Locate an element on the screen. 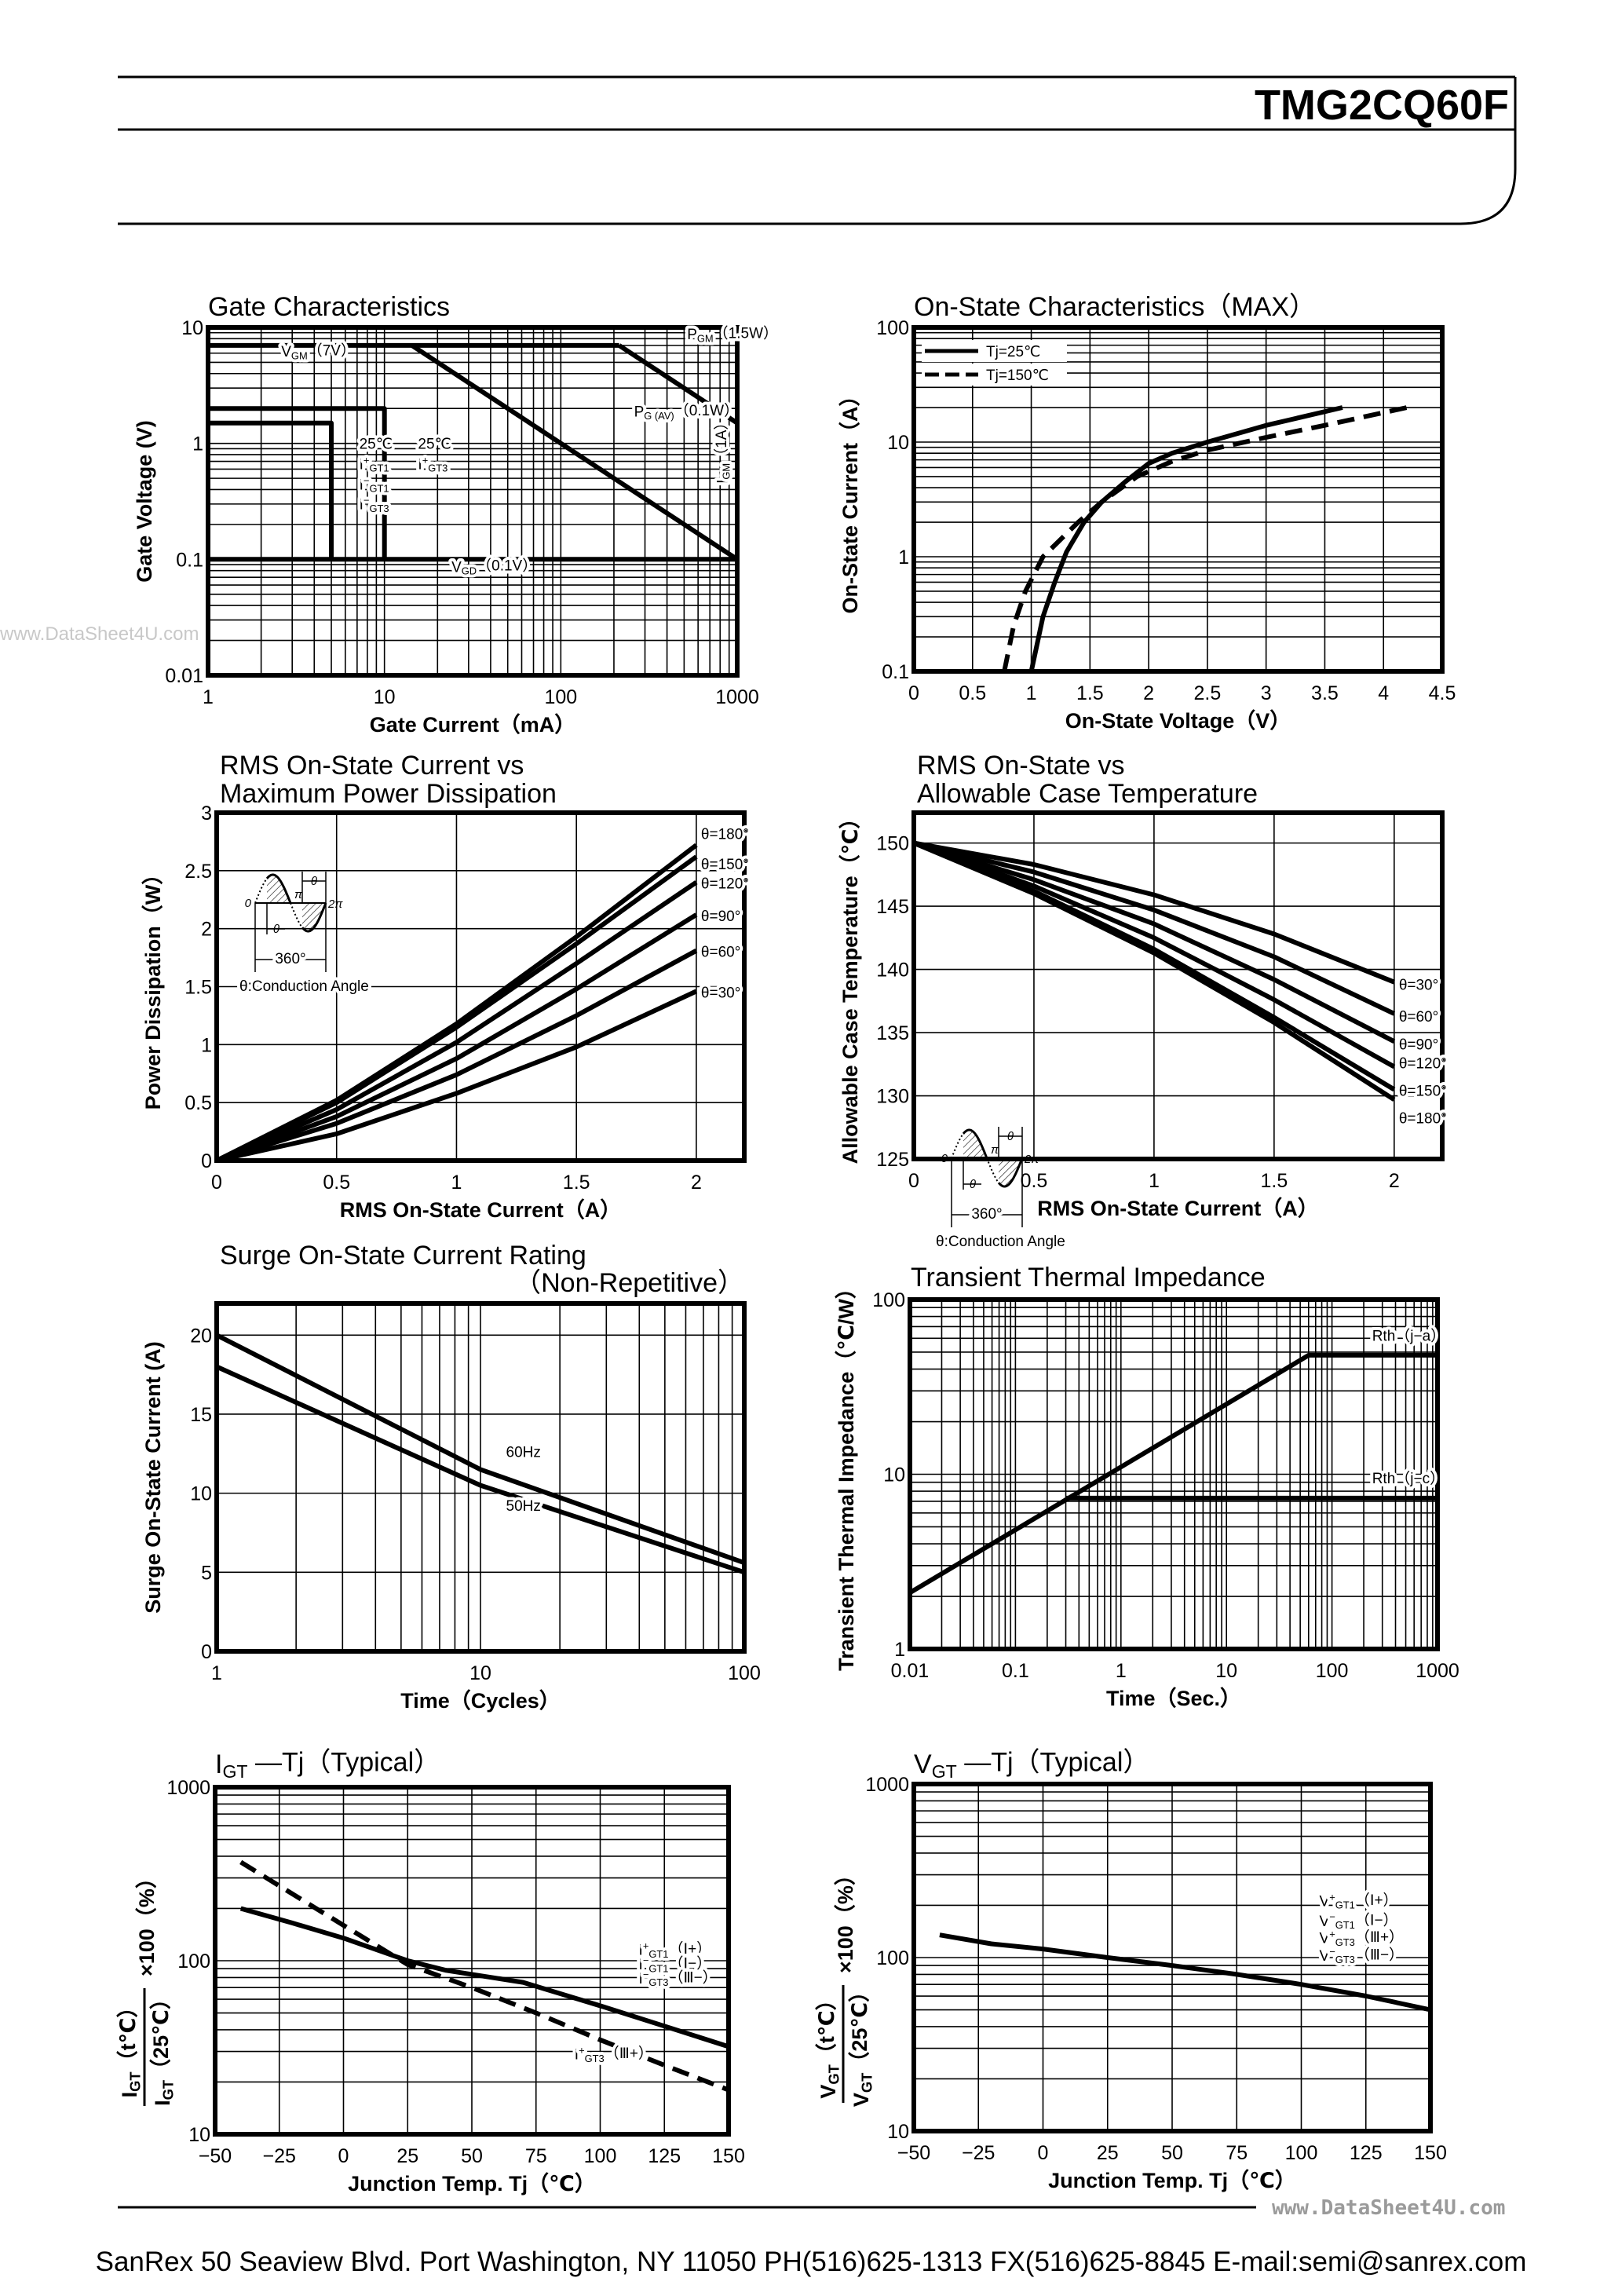 Image resolution: width=1622 pixels, height=2296 pixels. chart-title: IGT —Tj（Typical） is located at coordinates (327, 1764).